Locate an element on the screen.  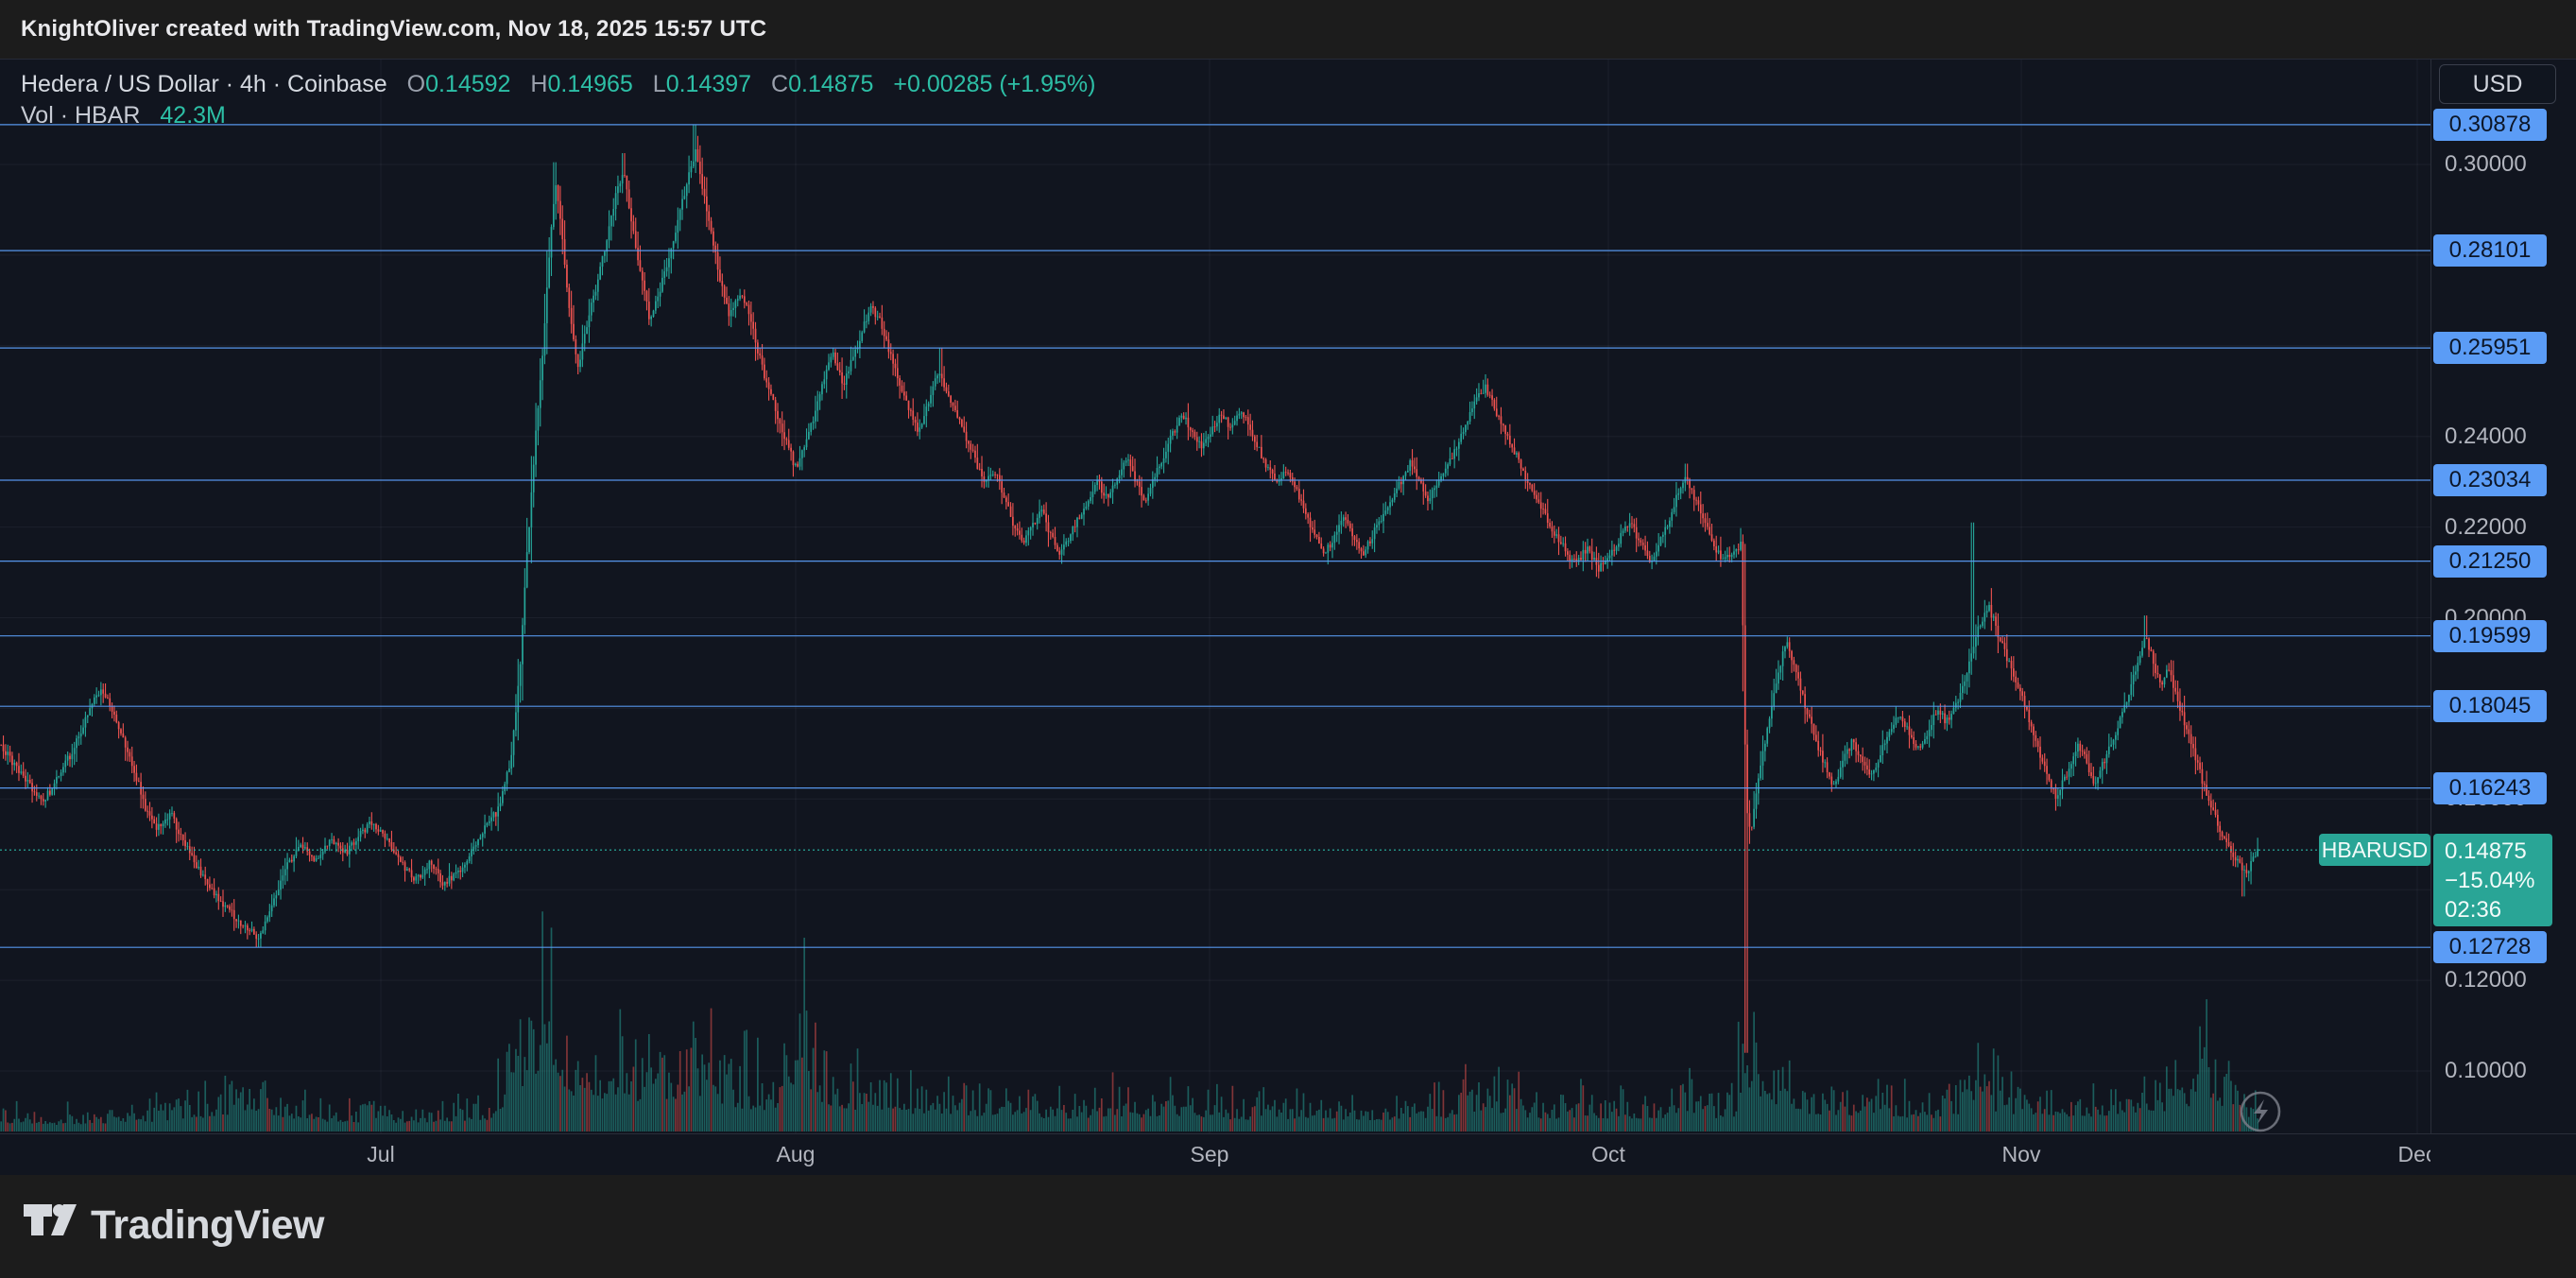
price-level-label: 0.12728 is located at coordinates (2490, 947).